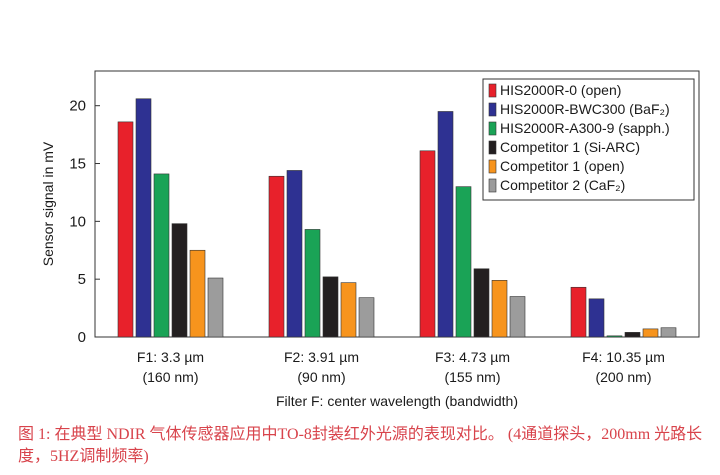  What do you see at coordinates (77, 106) in the screenshot?
I see `y-tick-label: 20` at bounding box center [77, 106].